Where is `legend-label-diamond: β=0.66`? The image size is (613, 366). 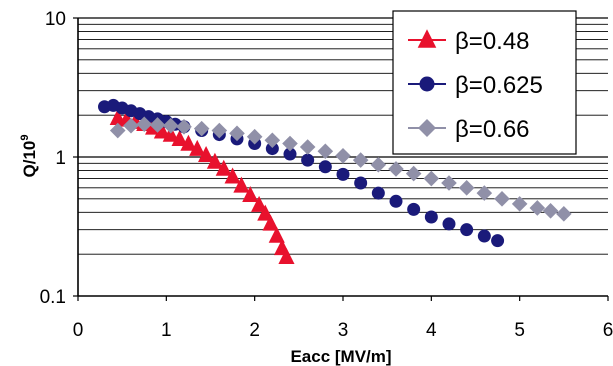 legend-label-diamond: β=0.66 is located at coordinates (492, 129).